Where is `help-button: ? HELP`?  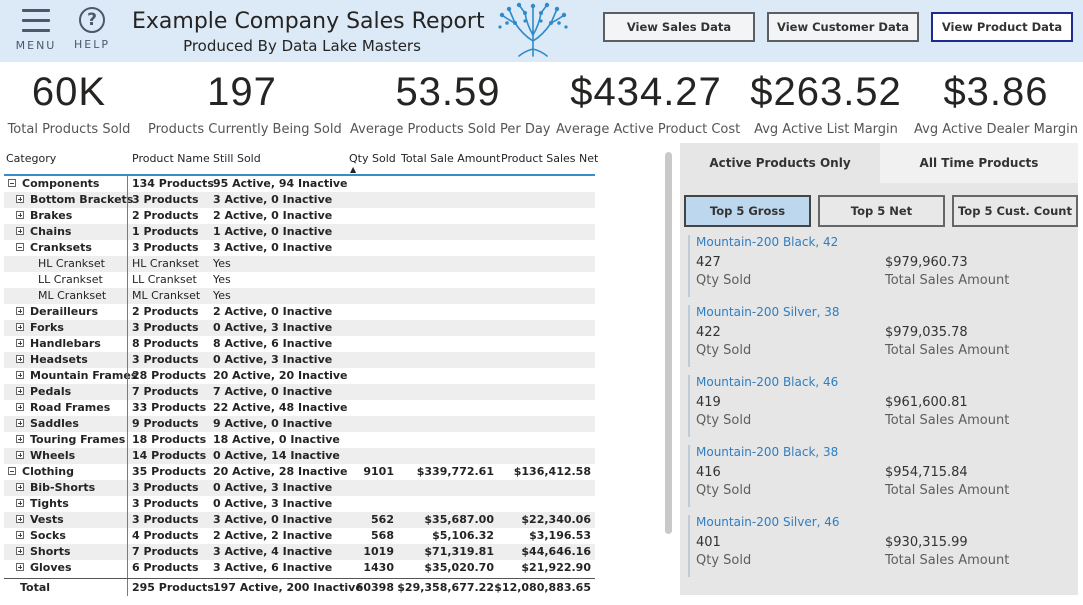
help-button: ? HELP is located at coordinates (92, 30).